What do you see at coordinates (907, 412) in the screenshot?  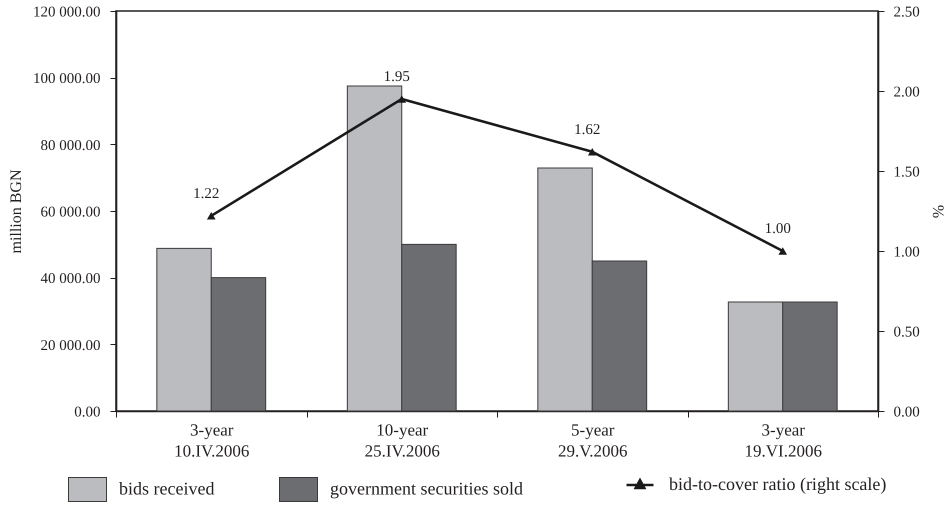 I see `y2-tick-label: 0.00` at bounding box center [907, 412].